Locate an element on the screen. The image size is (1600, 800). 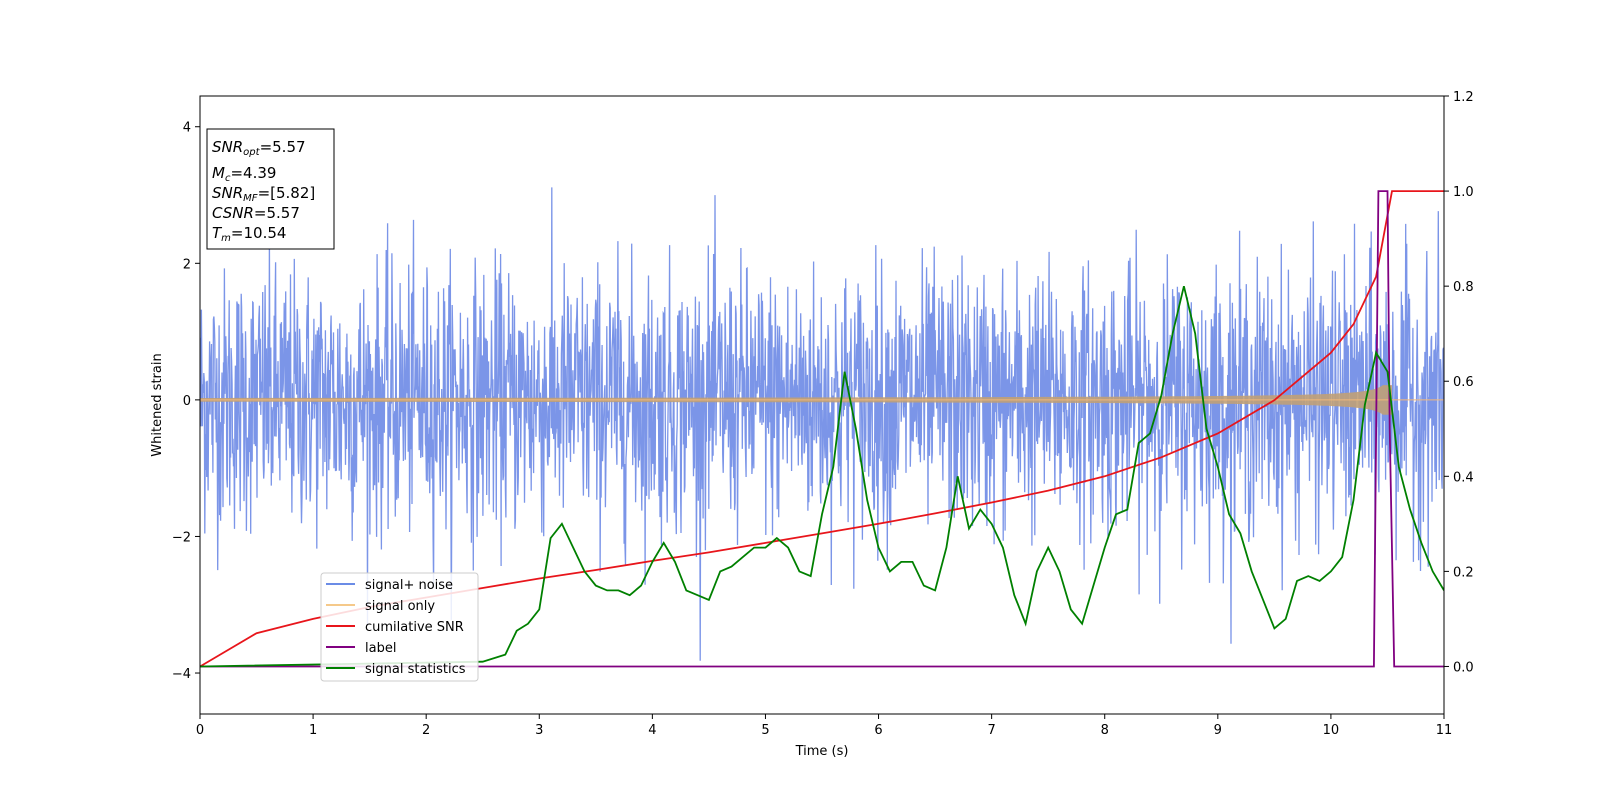
x-tick-label: 8 is located at coordinates (1105, 730).